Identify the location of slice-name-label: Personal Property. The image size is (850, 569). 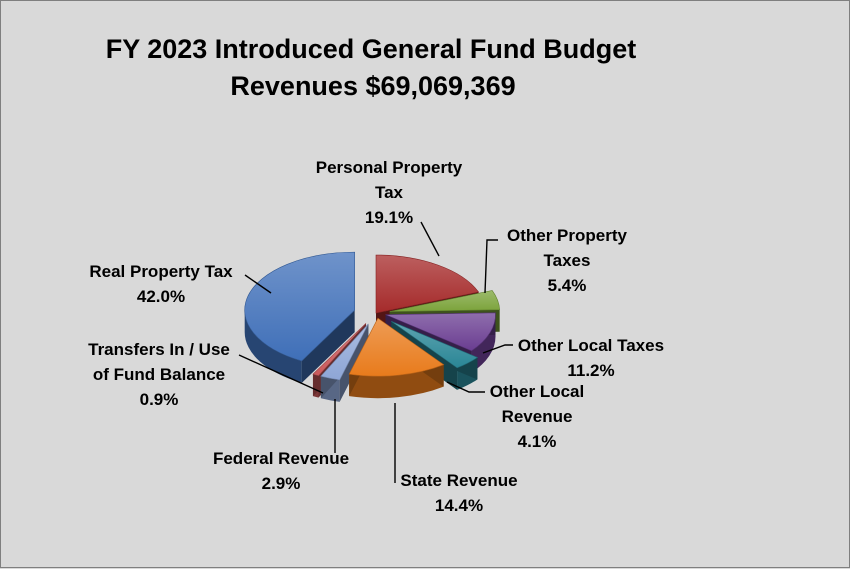
(389, 167).